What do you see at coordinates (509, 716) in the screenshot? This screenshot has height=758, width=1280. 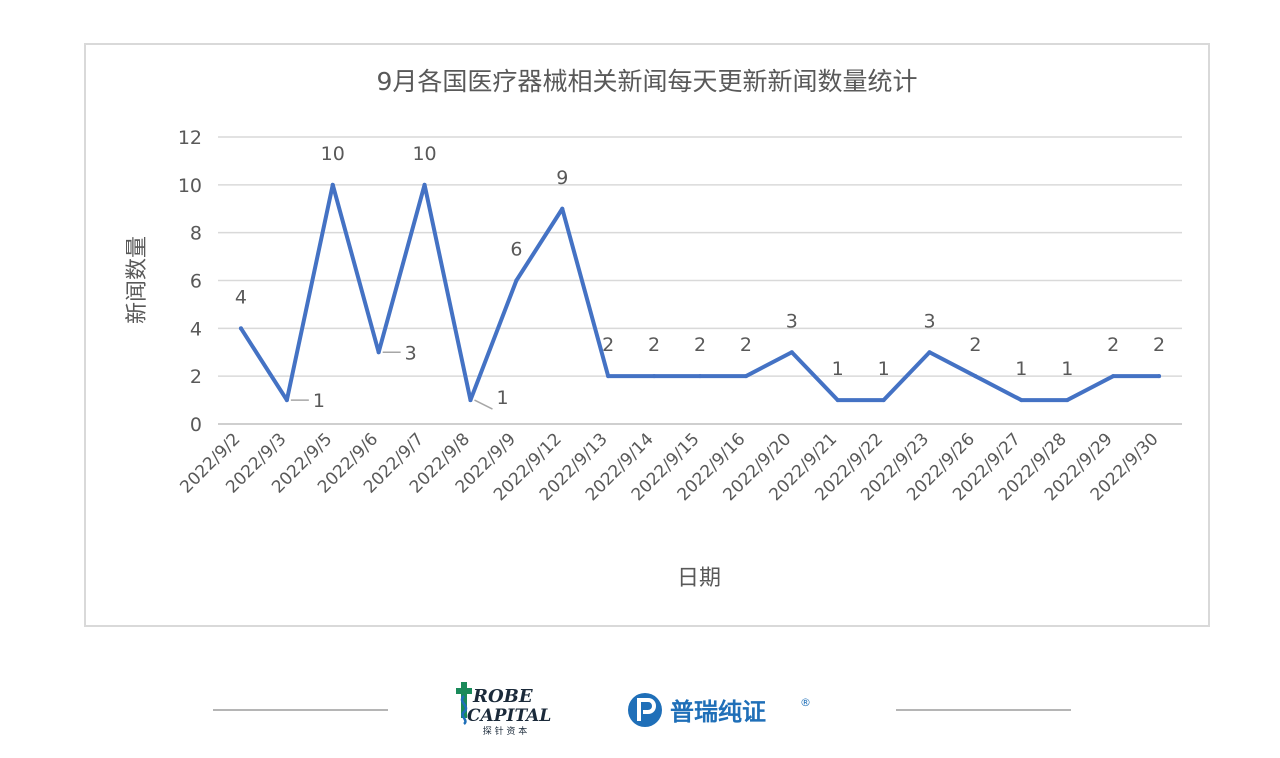 I see `probe-logo-line2: CAPITAL` at bounding box center [509, 716].